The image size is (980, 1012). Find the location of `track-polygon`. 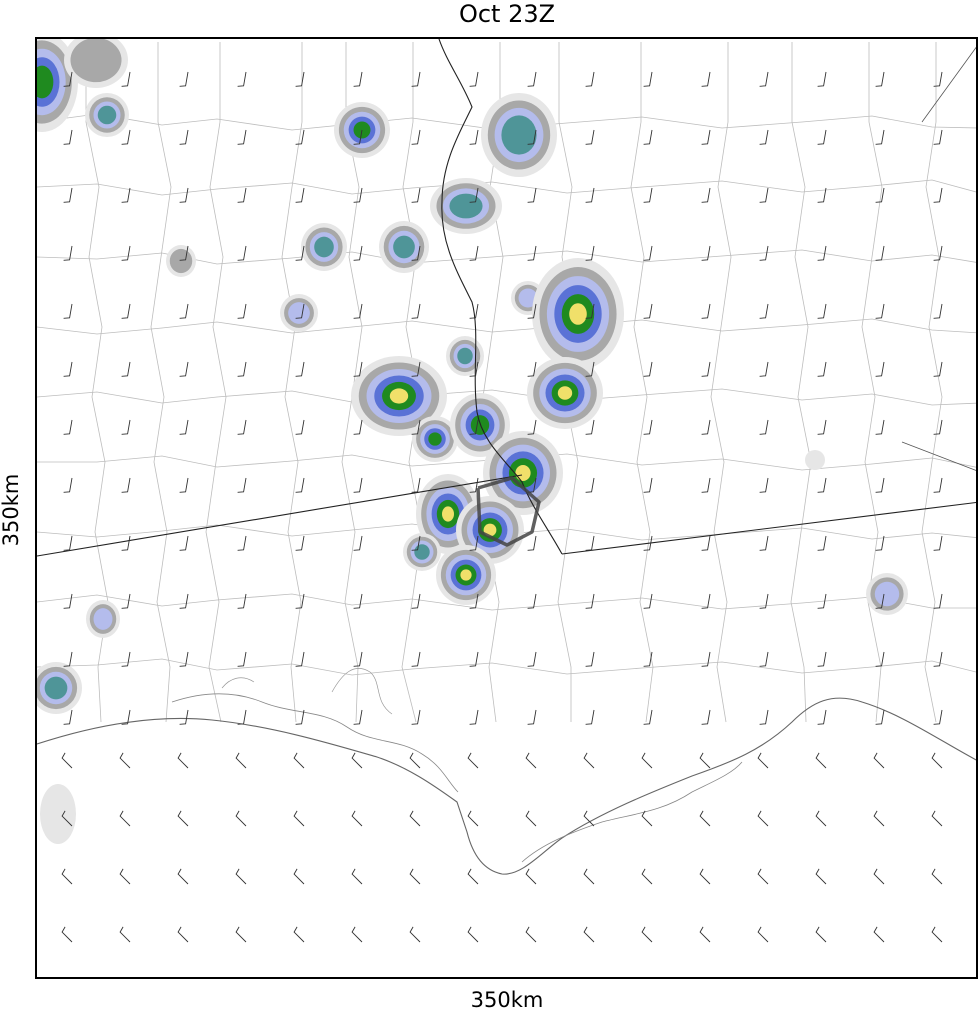

track-polygon is located at coordinates (508, 511).